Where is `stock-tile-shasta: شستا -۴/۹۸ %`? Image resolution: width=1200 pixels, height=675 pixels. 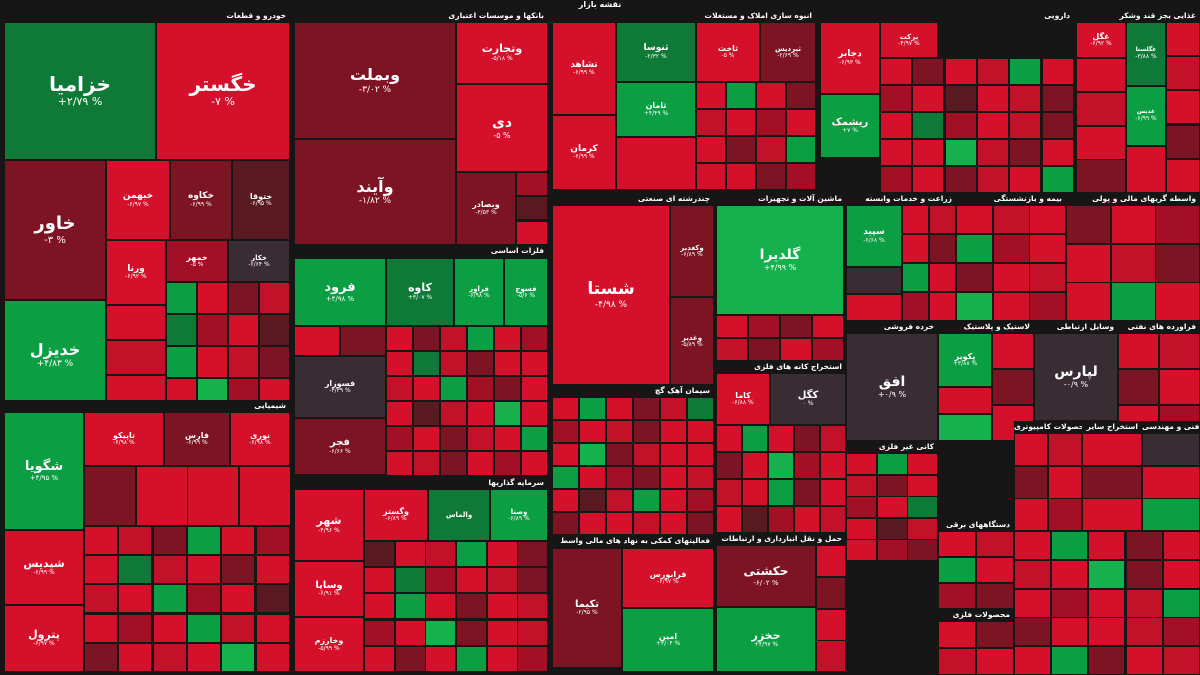
stock-tile-shasta: شستا -۴/۹۸ % is located at coordinates (611, 295).